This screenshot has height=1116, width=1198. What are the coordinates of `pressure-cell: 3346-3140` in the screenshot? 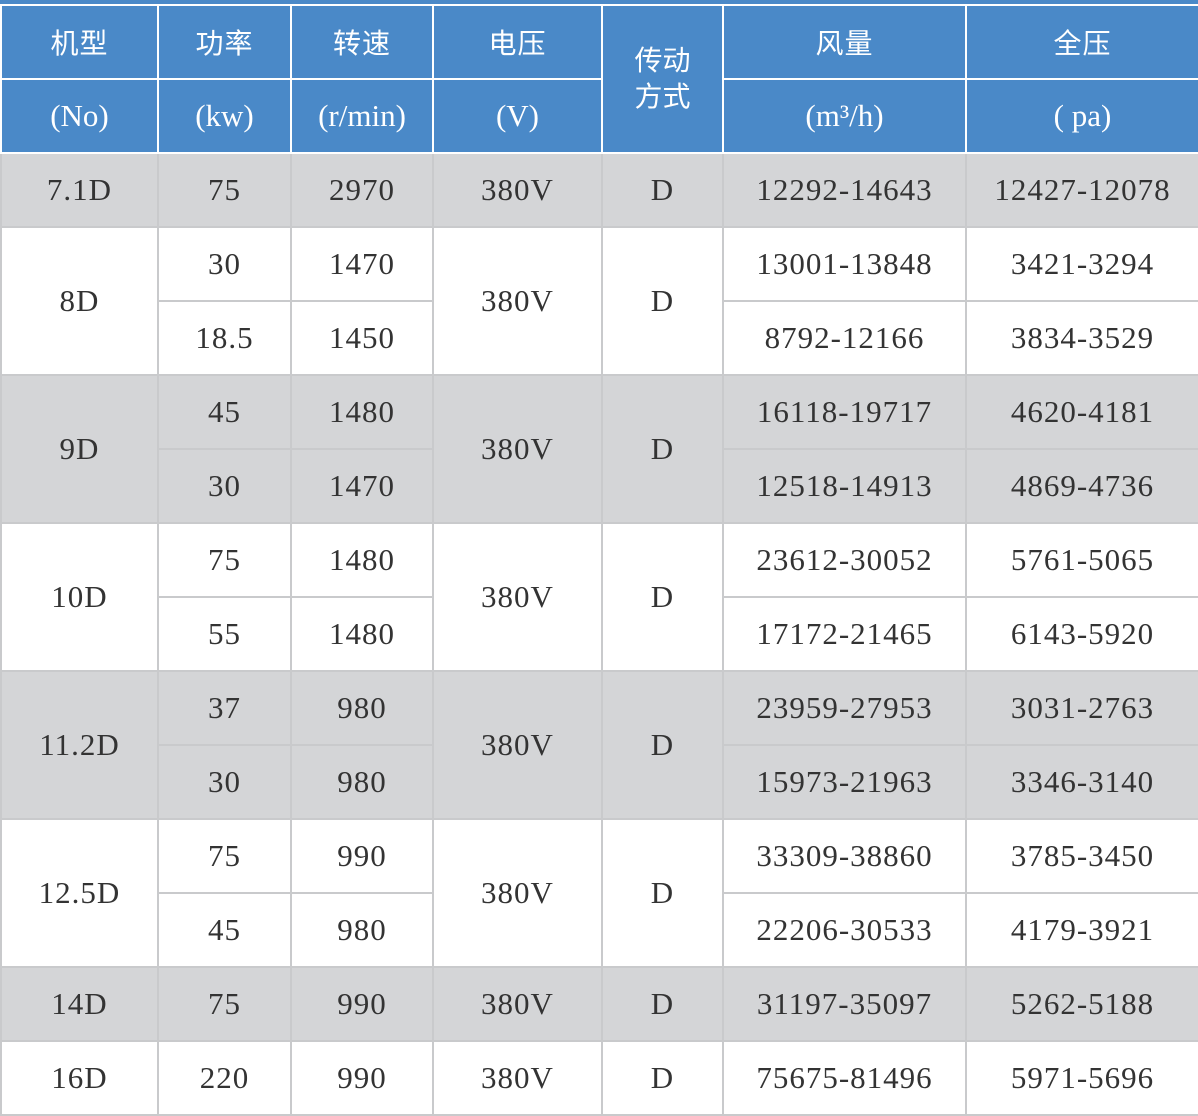 It's located at (1081, 782).